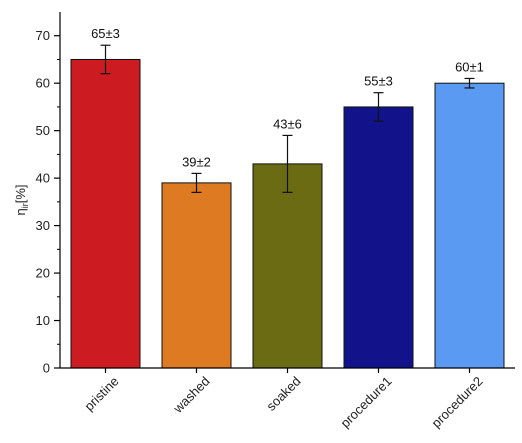 The height and width of the screenshot is (443, 522). Describe the element at coordinates (43, 35) in the screenshot. I see `y-tick-label: 70` at that location.